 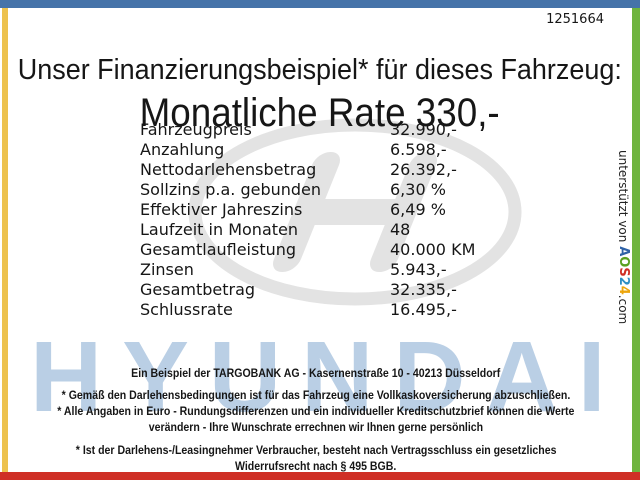 I want to click on row-value: 48, so click(x=400, y=229).